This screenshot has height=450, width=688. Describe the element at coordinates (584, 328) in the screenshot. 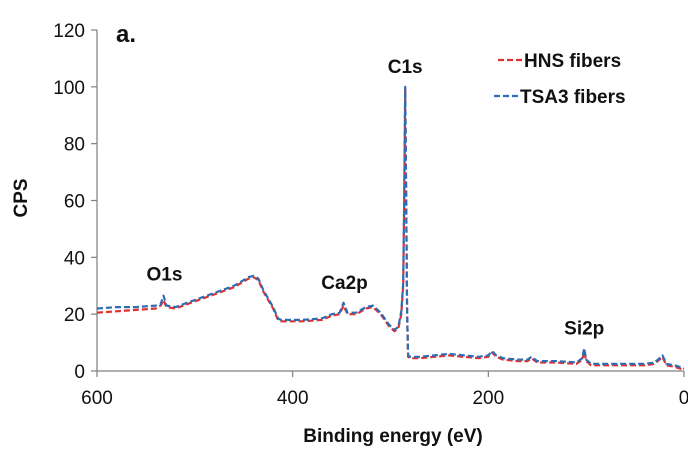

I see `peak-label-si2p: Si2p` at that location.